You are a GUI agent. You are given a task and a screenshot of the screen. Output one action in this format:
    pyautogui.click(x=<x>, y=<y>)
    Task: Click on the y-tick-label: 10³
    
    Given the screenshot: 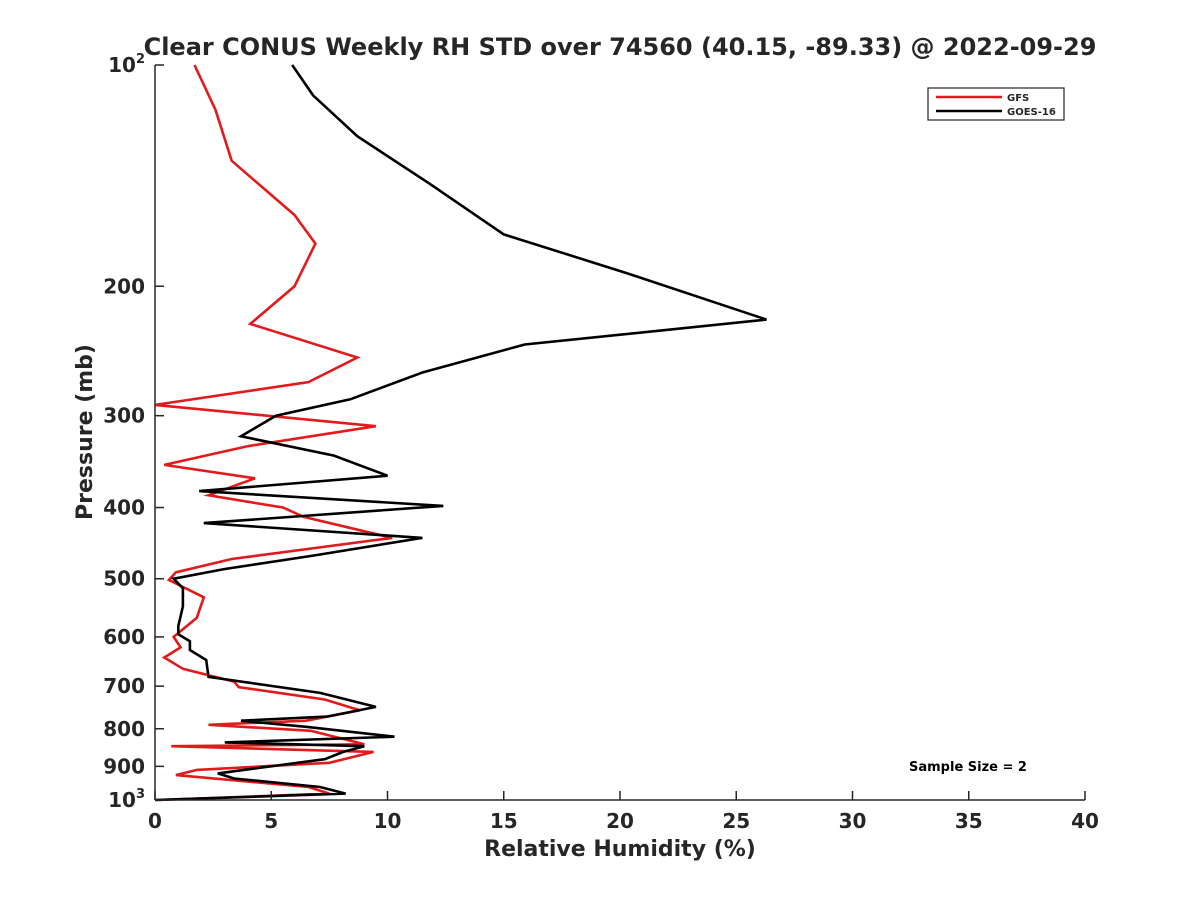 What is the action you would take?
    pyautogui.click(x=126, y=799)
    